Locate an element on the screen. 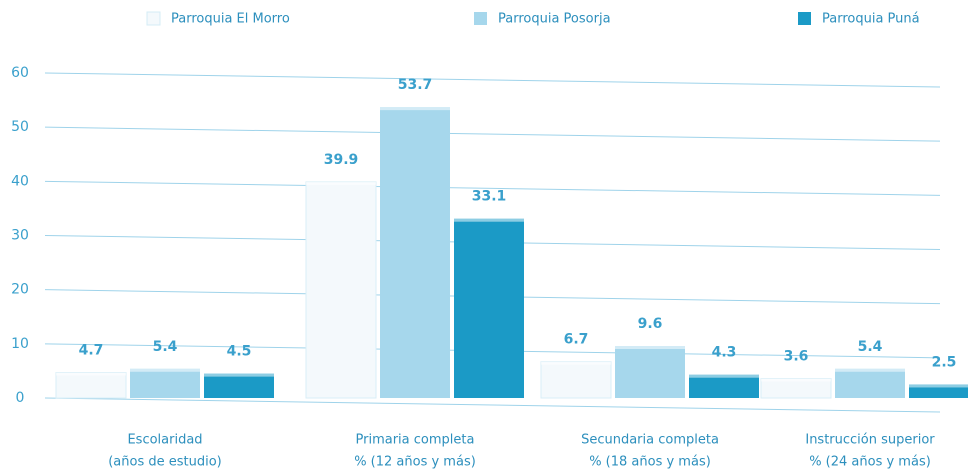  value-label: 3.6 is located at coordinates (796, 357).